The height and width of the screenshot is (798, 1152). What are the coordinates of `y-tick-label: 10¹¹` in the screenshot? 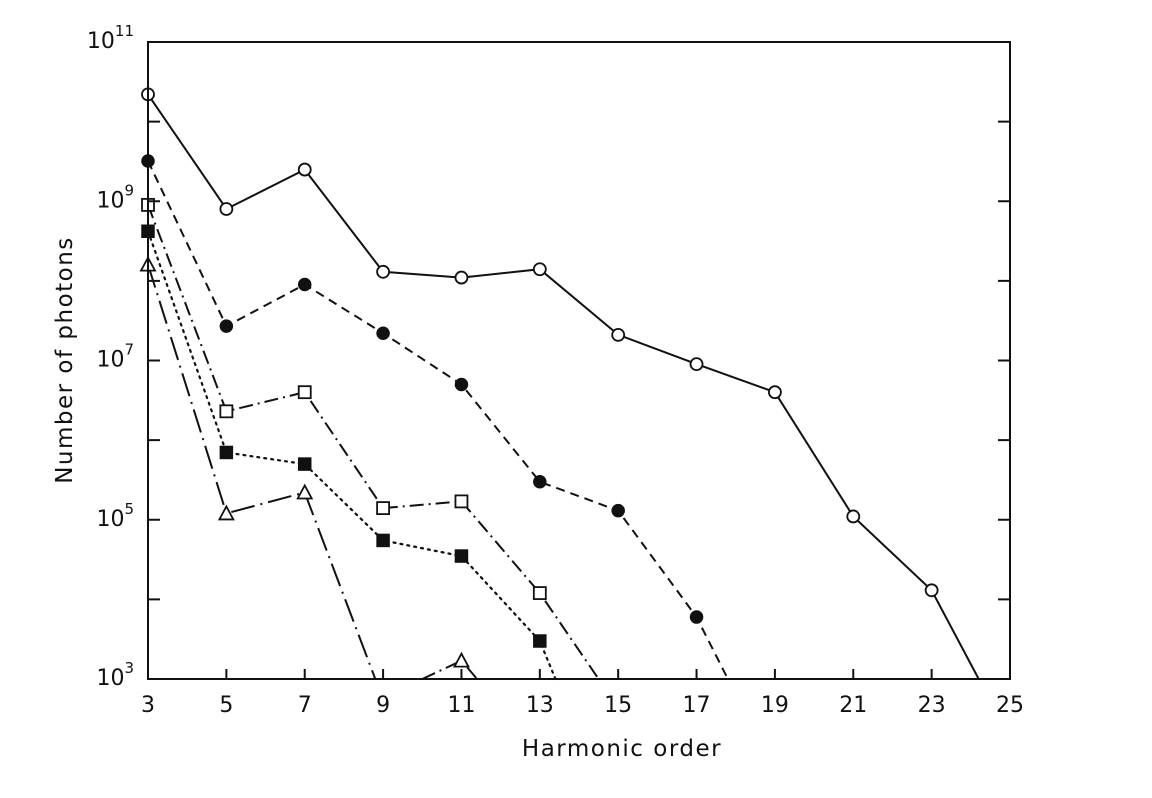 It's located at (110, 38).